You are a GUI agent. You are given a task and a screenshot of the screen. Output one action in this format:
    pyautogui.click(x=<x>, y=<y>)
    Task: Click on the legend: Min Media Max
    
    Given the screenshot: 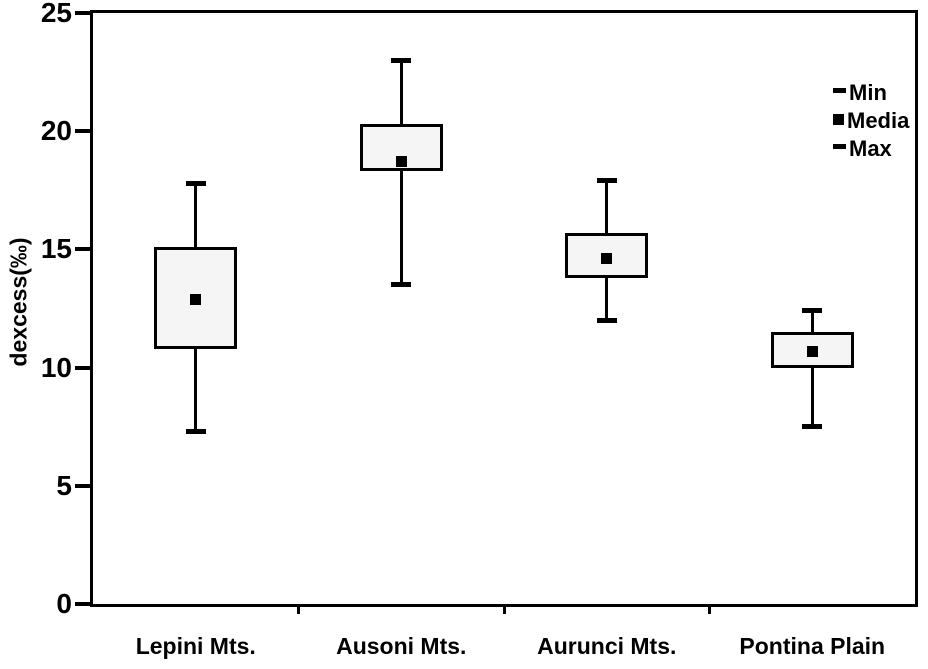 What is the action you would take?
    pyautogui.click(x=871, y=121)
    